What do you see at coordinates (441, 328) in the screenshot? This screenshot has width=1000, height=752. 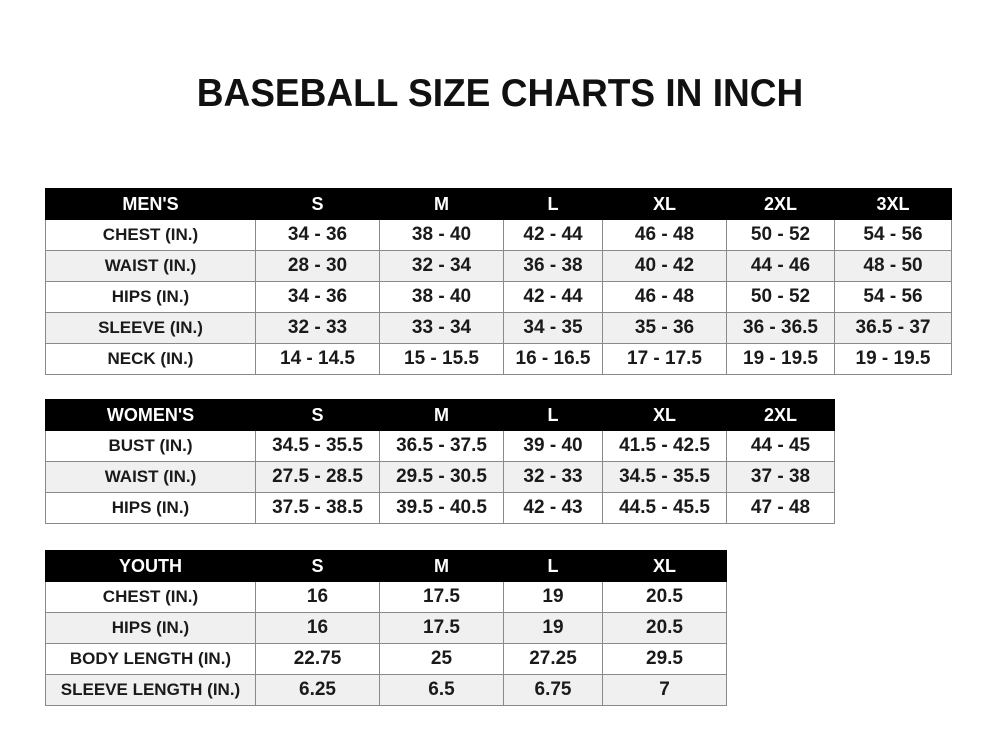 I see `measurement-cell: 33 - 34` at bounding box center [441, 328].